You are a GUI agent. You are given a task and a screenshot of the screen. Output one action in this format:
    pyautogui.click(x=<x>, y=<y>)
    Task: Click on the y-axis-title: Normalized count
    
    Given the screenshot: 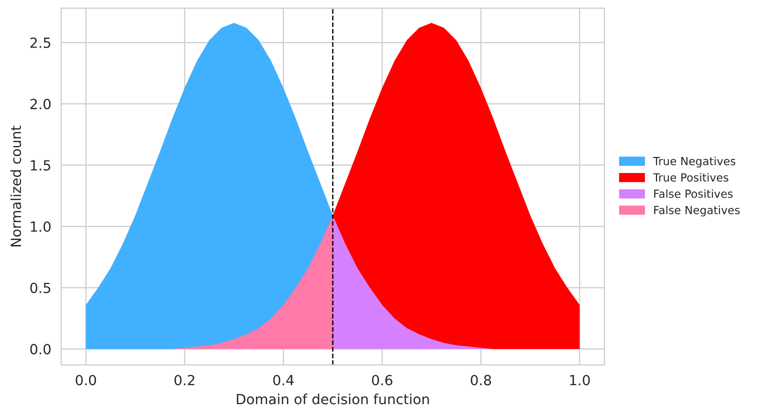 What is the action you would take?
    pyautogui.click(x=16, y=186)
    